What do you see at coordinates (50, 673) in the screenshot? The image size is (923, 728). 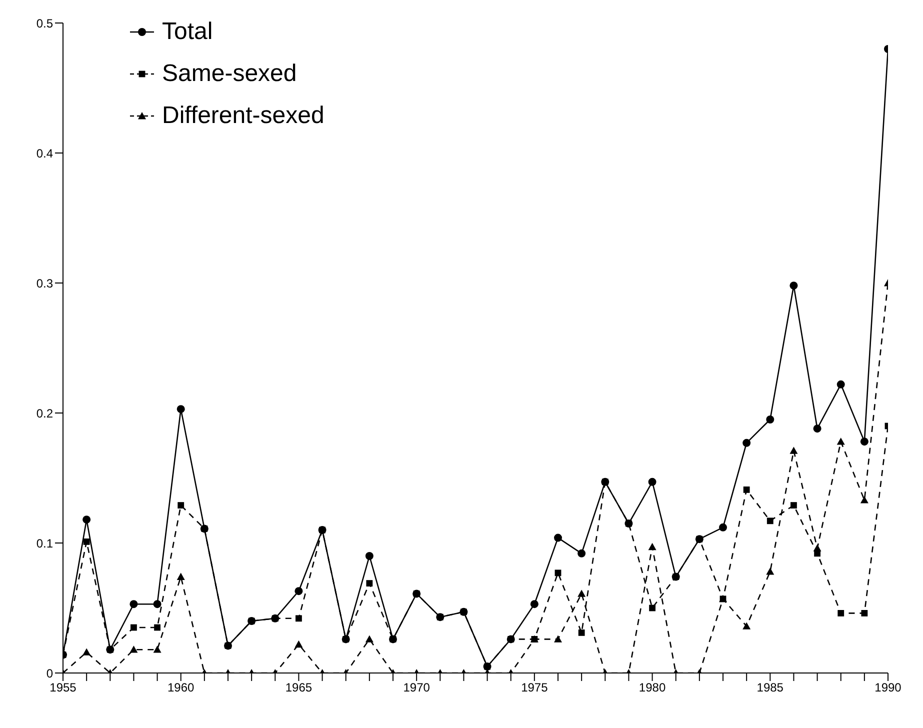 I see `y-tick-label: 0` at bounding box center [50, 673].